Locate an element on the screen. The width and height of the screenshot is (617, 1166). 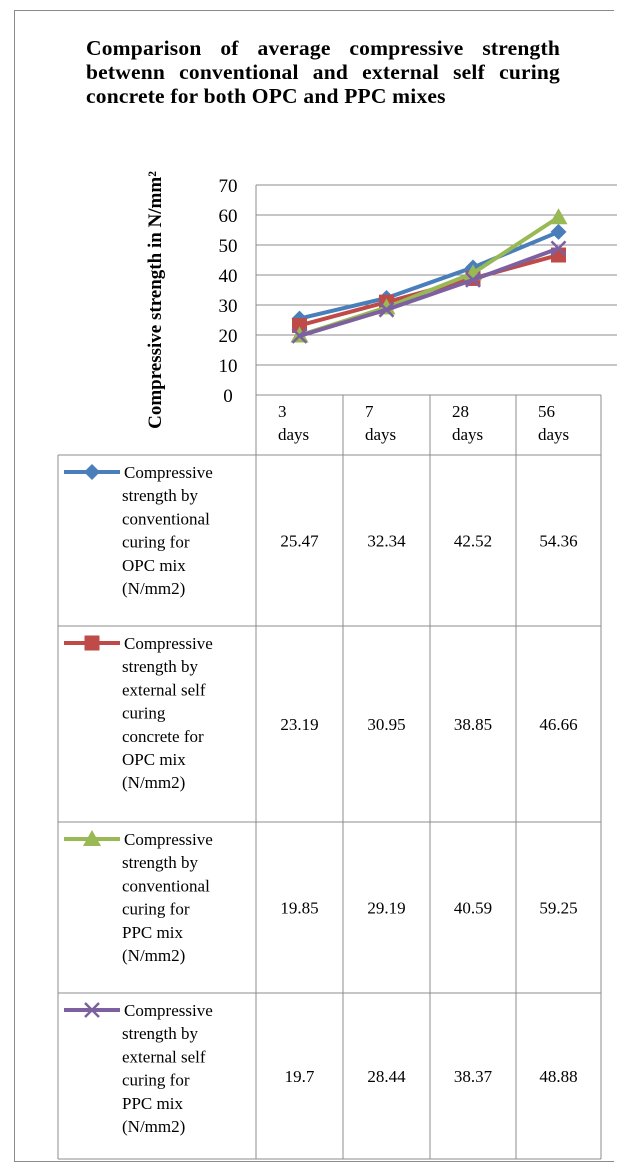
y-tick-label: 0 is located at coordinates (228, 396).